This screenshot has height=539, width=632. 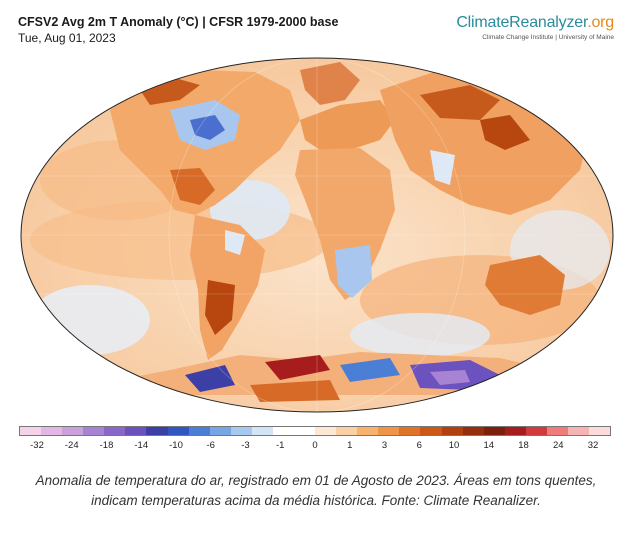 I want to click on colorbar-tick-label: 32, so click(x=593, y=445).